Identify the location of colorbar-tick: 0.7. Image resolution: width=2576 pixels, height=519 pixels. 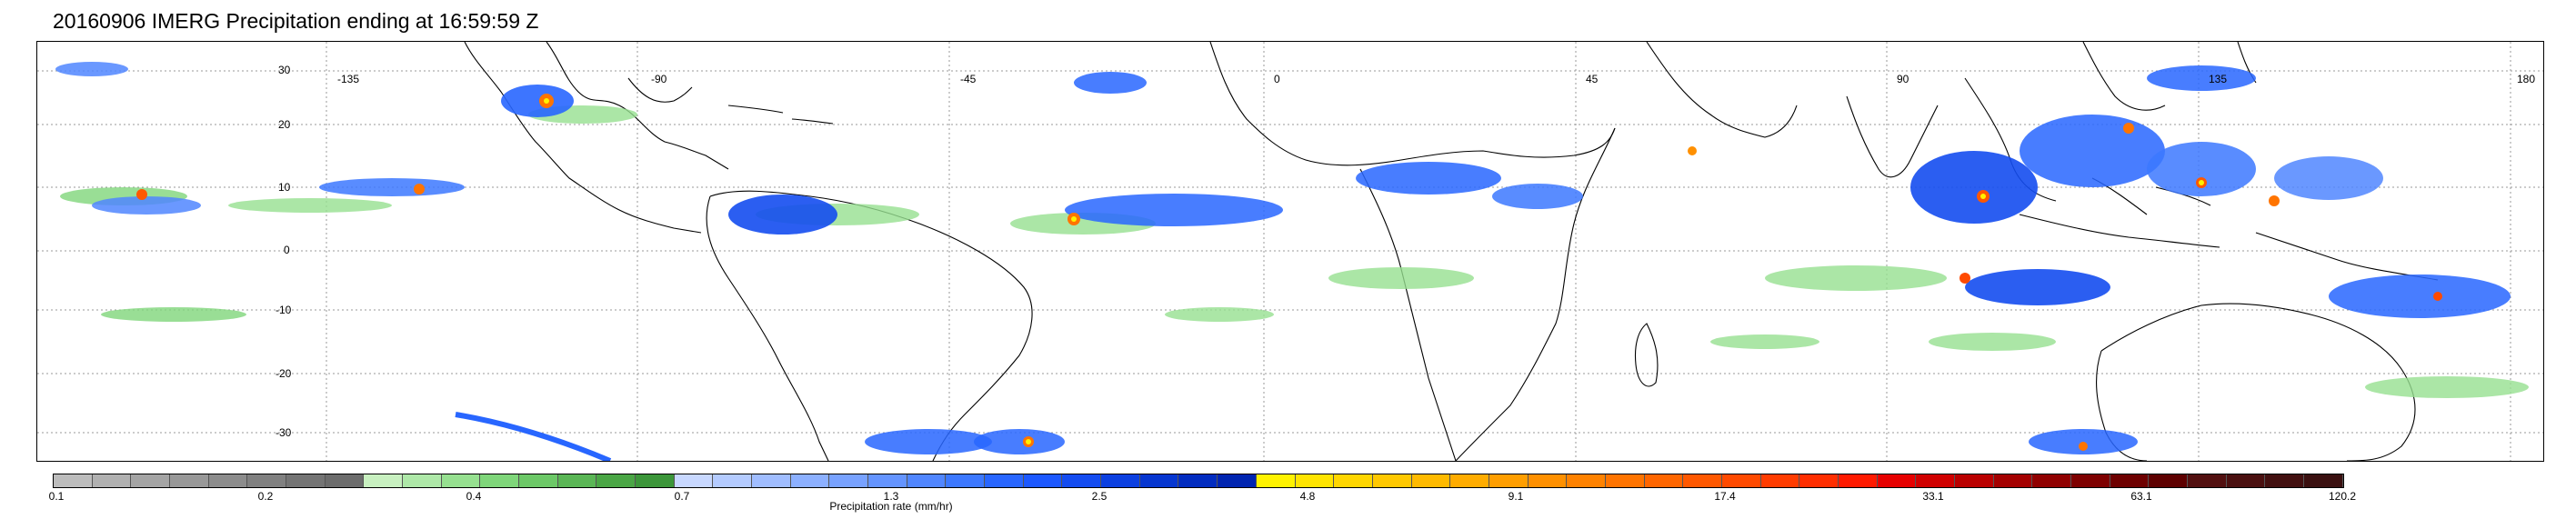
(682, 496).